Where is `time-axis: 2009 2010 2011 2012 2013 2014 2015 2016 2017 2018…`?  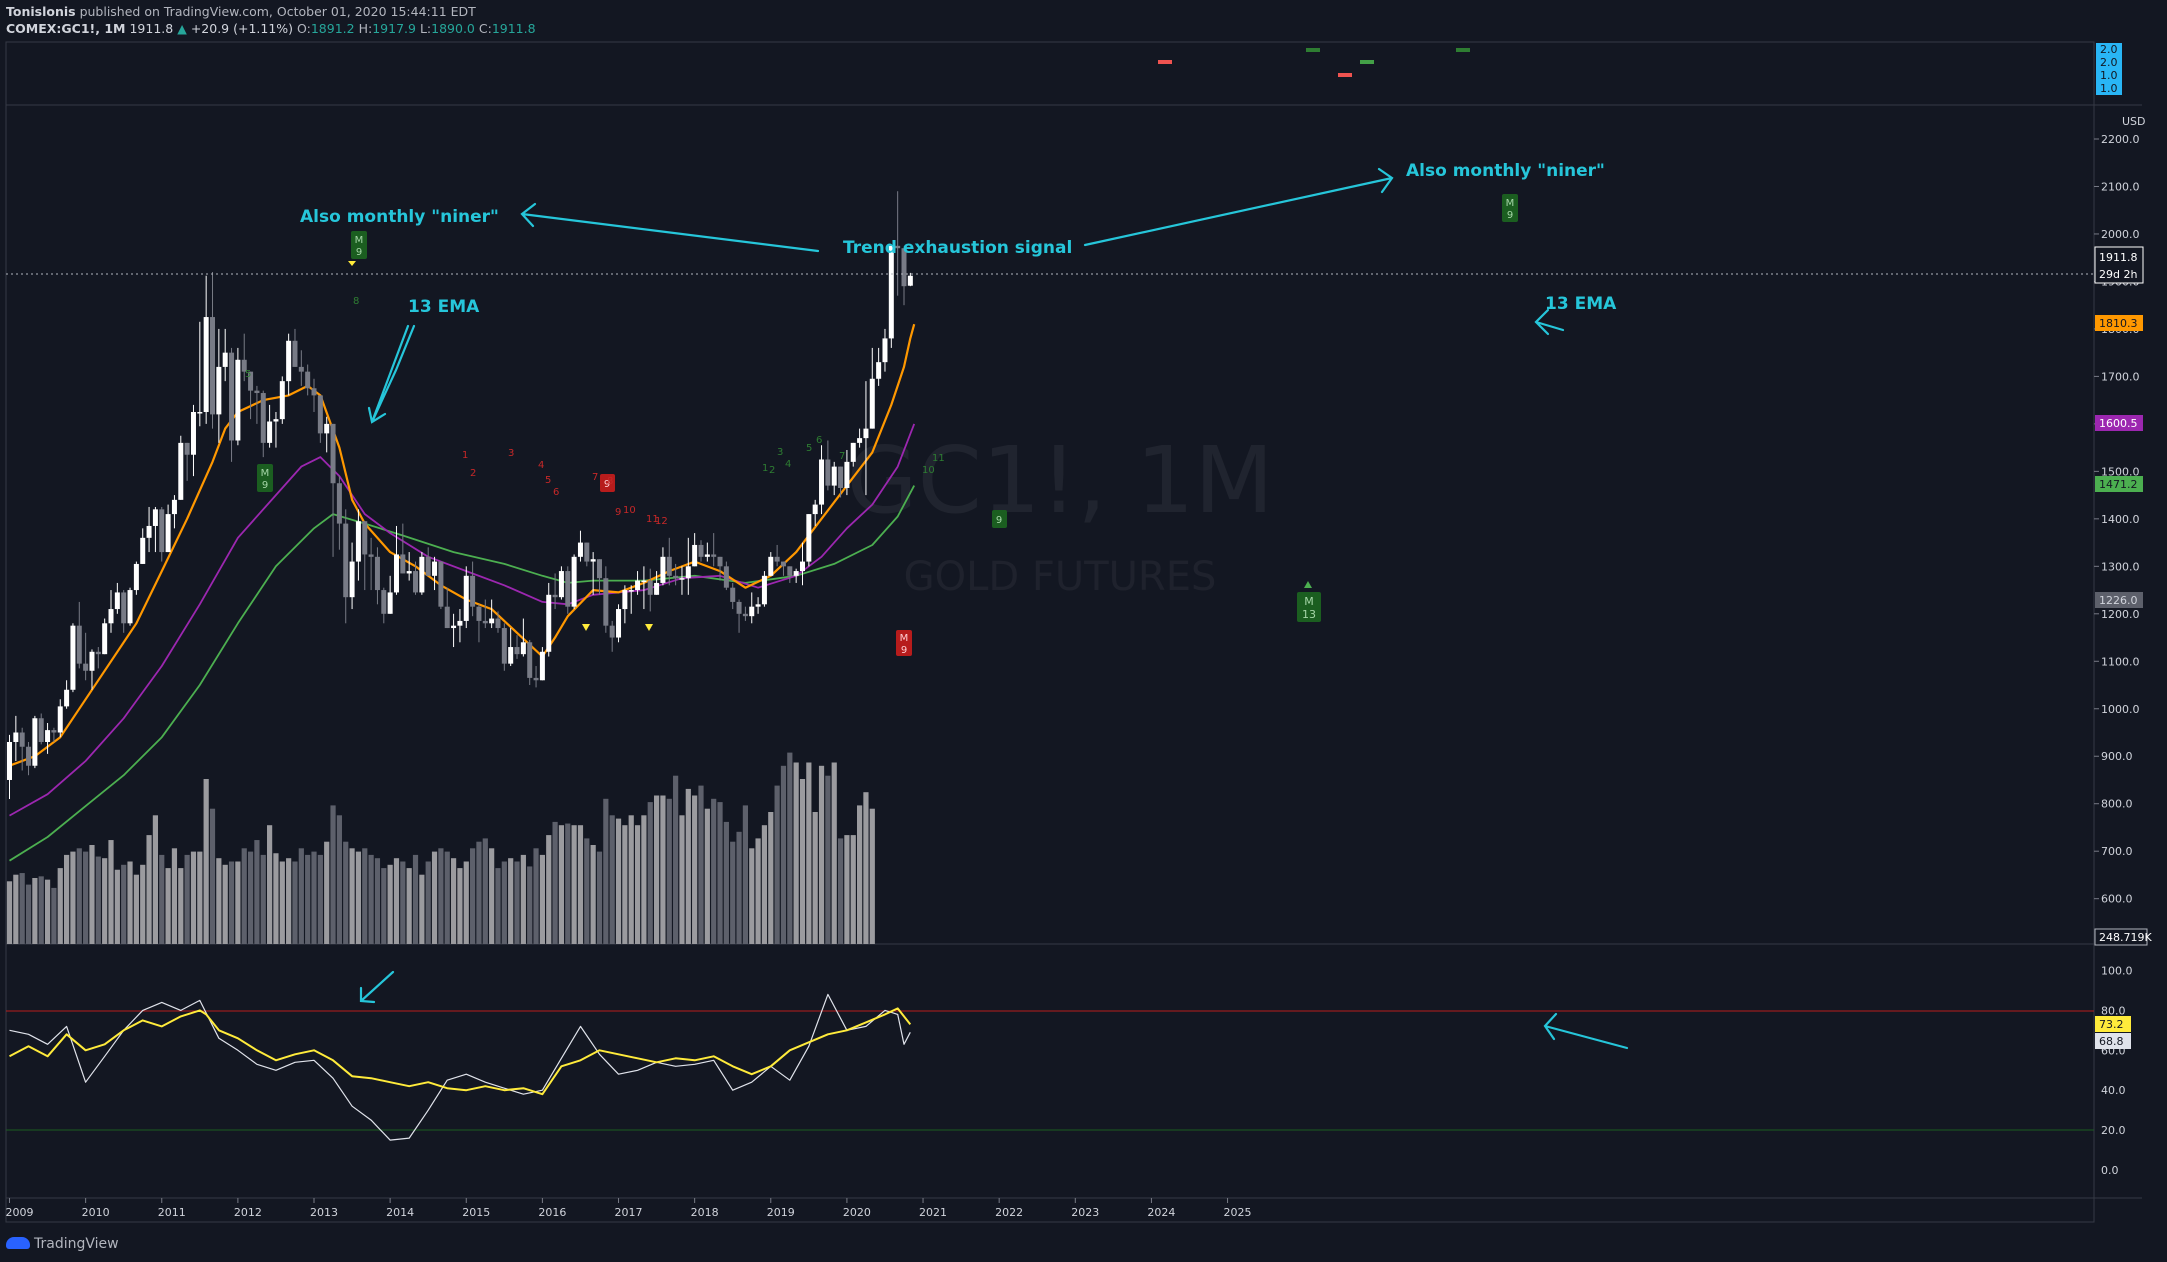 time-axis: 2009 2010 2011 2012 2013 2014 2015 2016 2017 2018… is located at coordinates (629, 1208).